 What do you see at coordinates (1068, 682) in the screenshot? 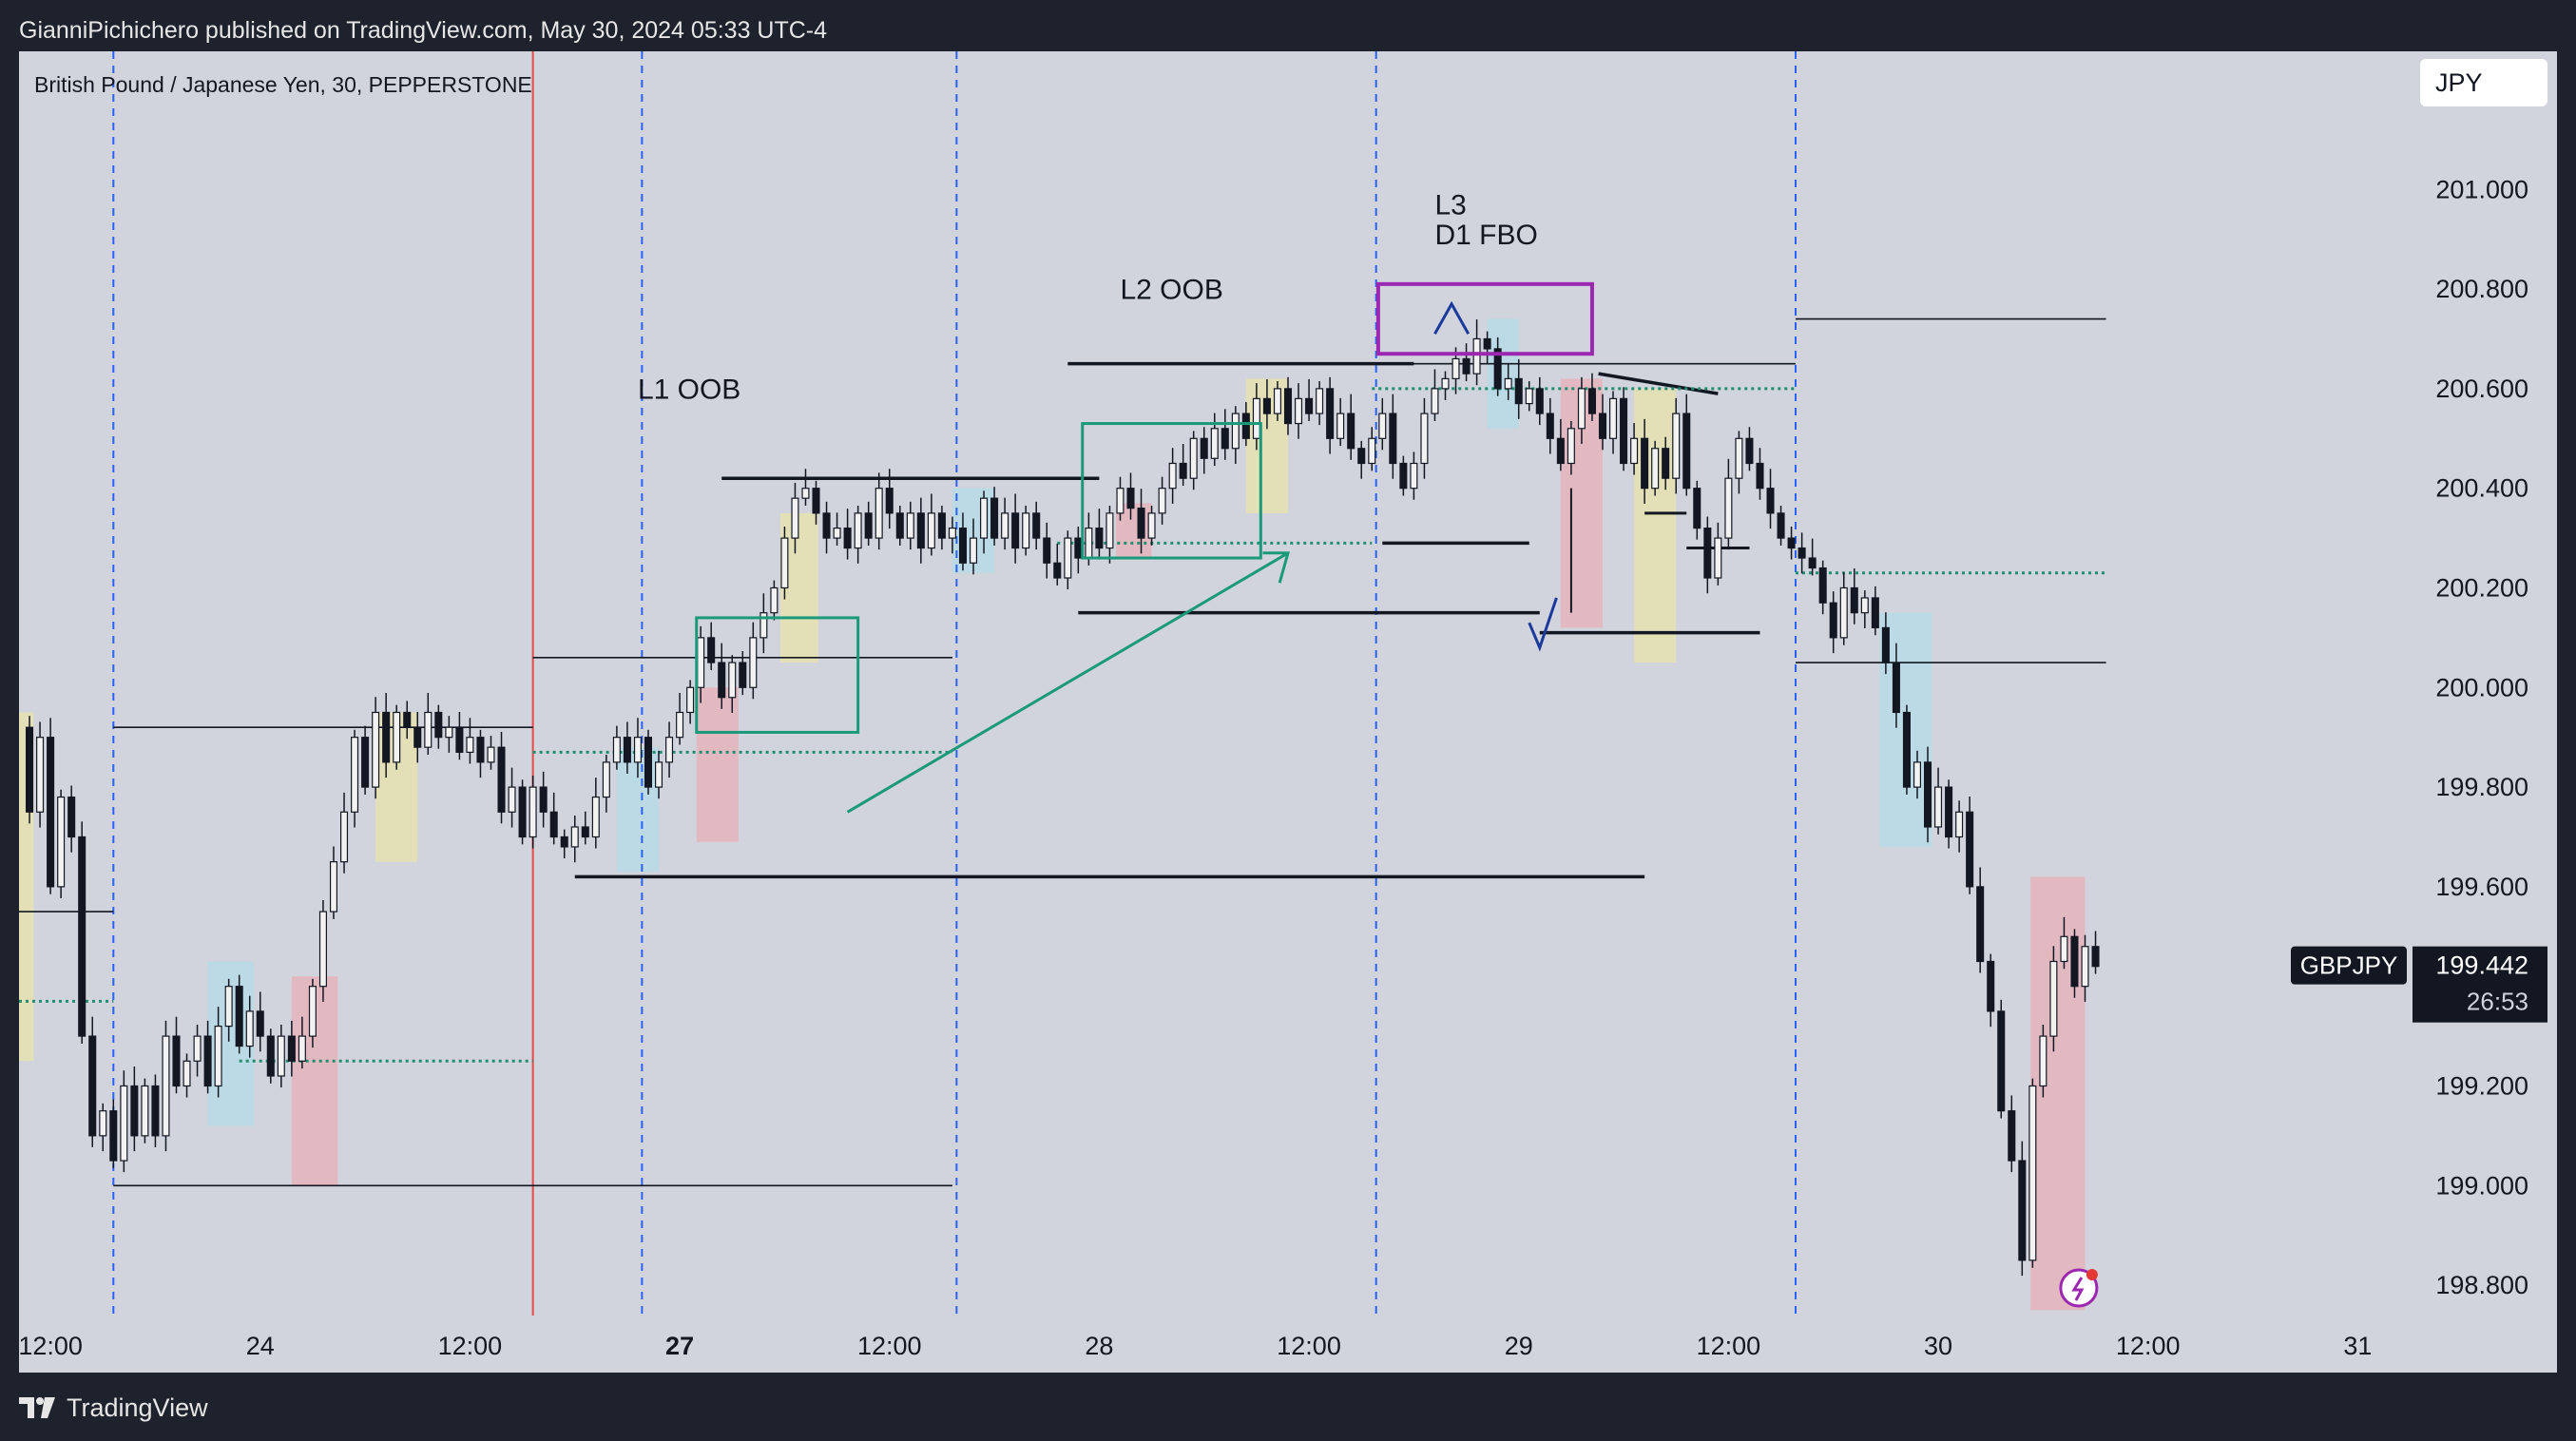
I see `green-arrow-line` at bounding box center [1068, 682].